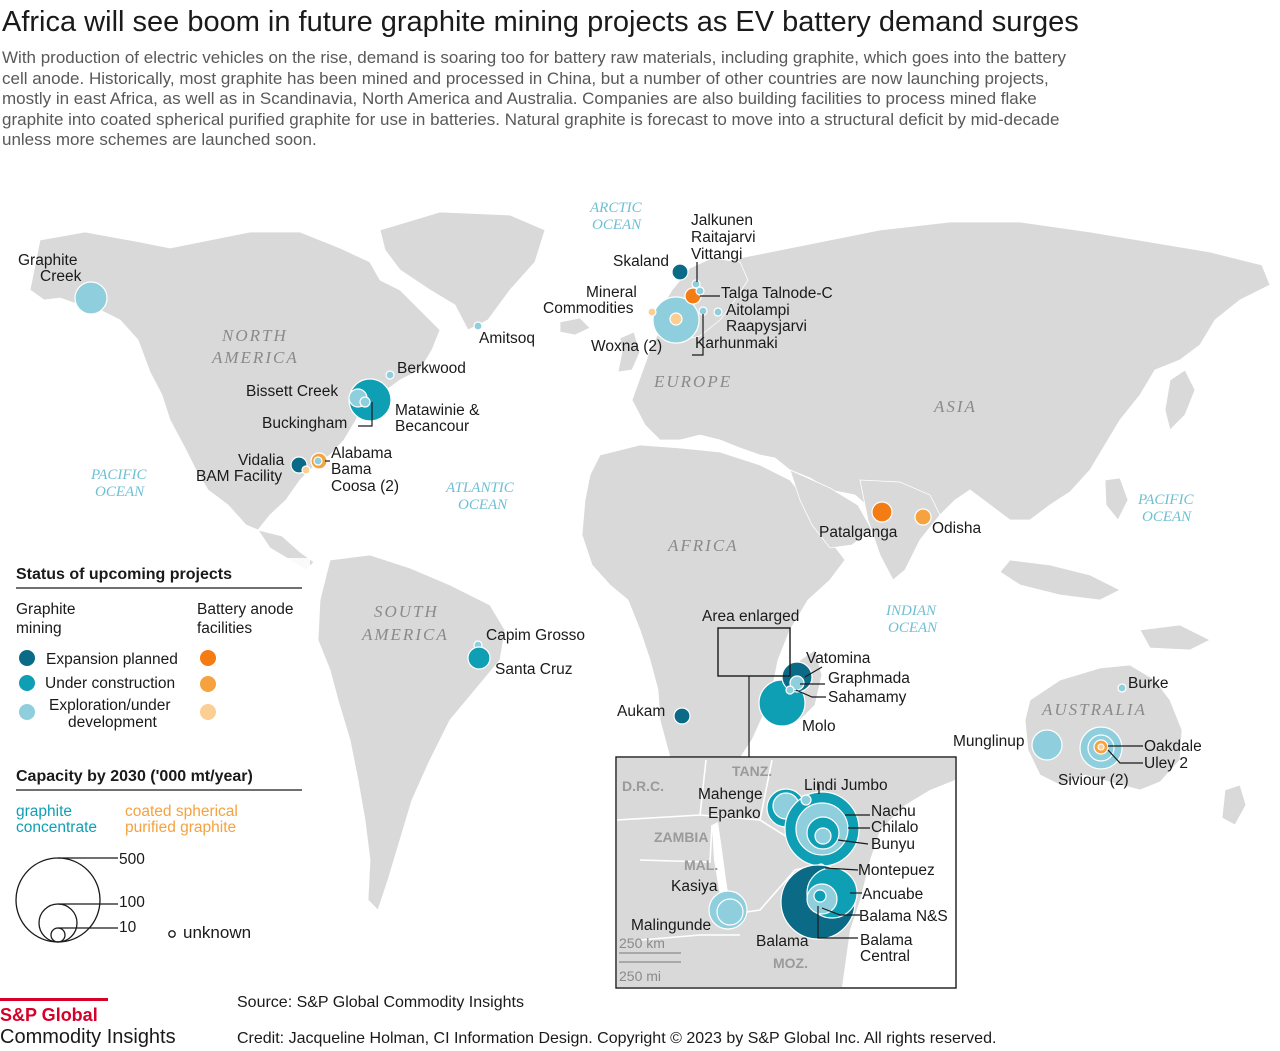 Image resolution: width=1280 pixels, height=1051 pixels. I want to click on label-graphmada: Graphmada, so click(869, 678).